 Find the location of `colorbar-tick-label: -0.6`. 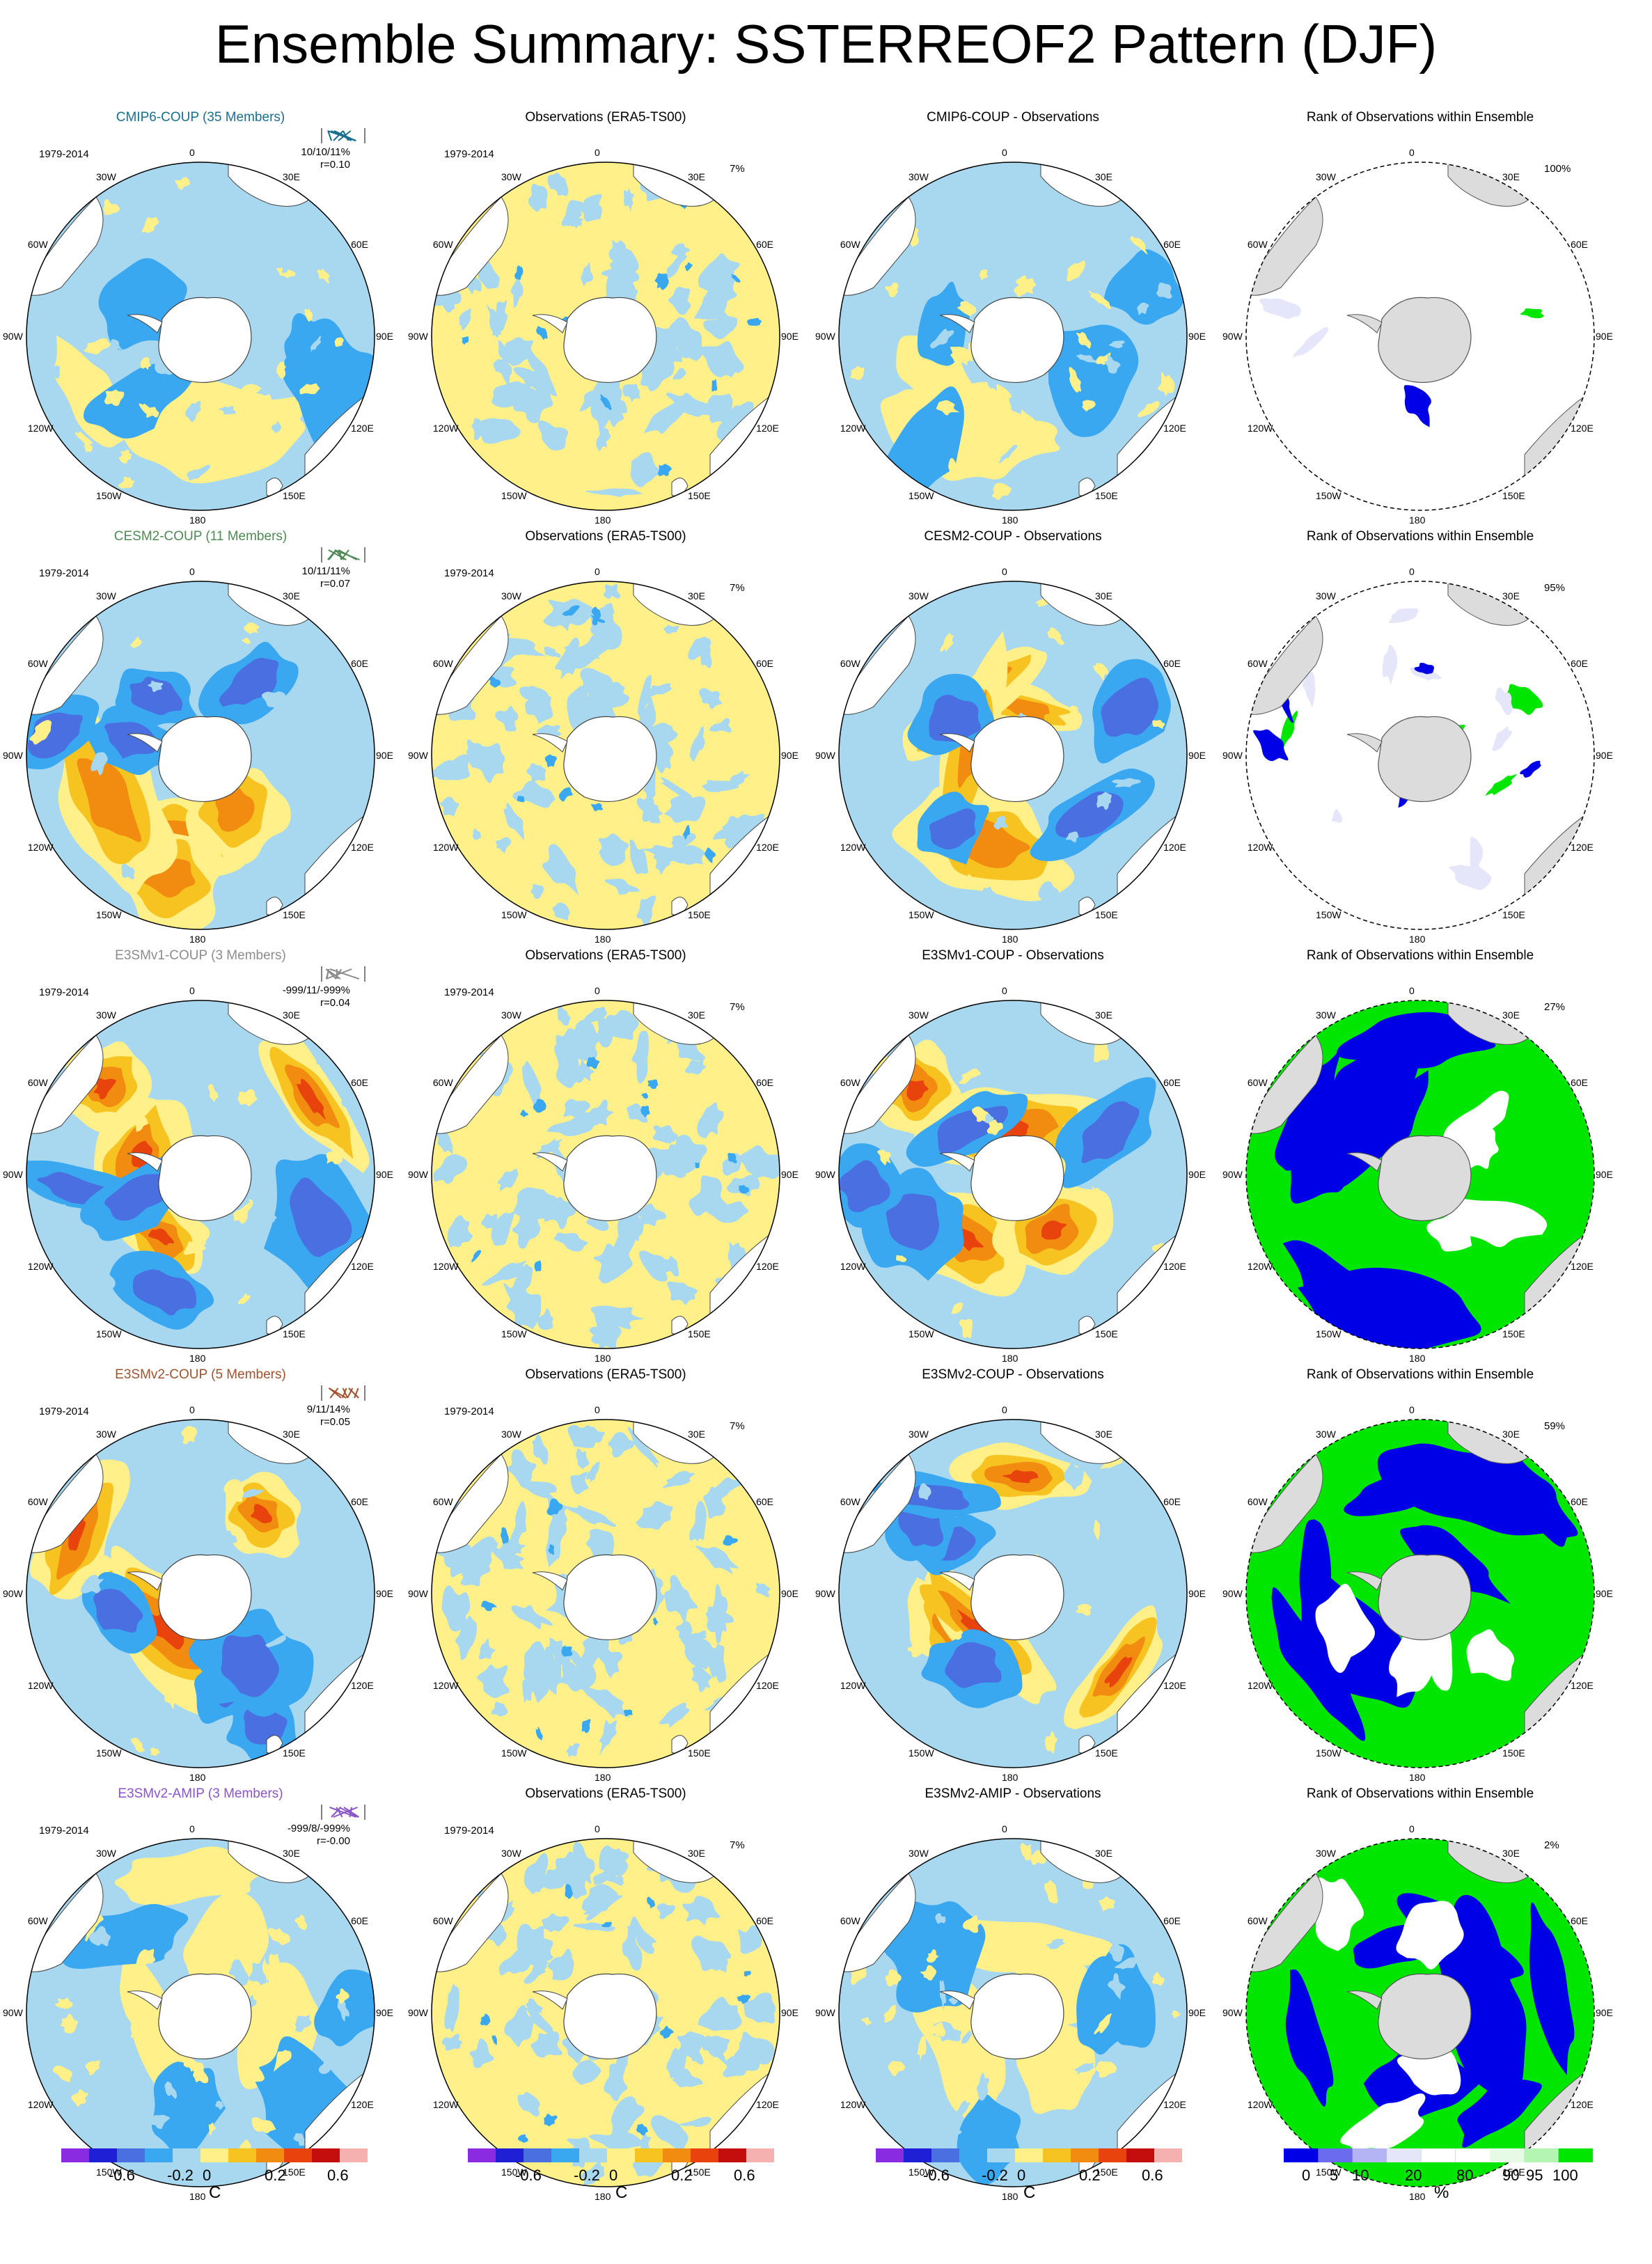

colorbar-tick-label: -0.6 is located at coordinates (937, 2175).